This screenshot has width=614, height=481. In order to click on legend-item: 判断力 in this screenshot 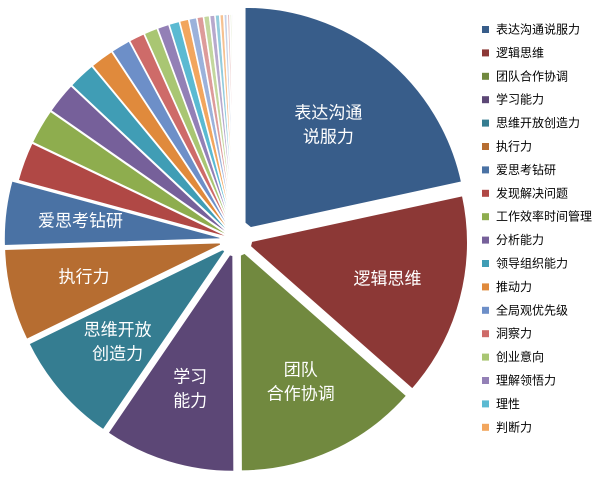, I will do `click(507, 426)`.